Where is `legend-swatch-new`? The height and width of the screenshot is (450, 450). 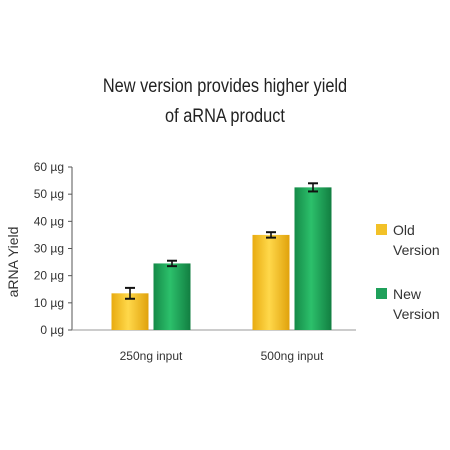
legend-swatch-new is located at coordinates (381, 293).